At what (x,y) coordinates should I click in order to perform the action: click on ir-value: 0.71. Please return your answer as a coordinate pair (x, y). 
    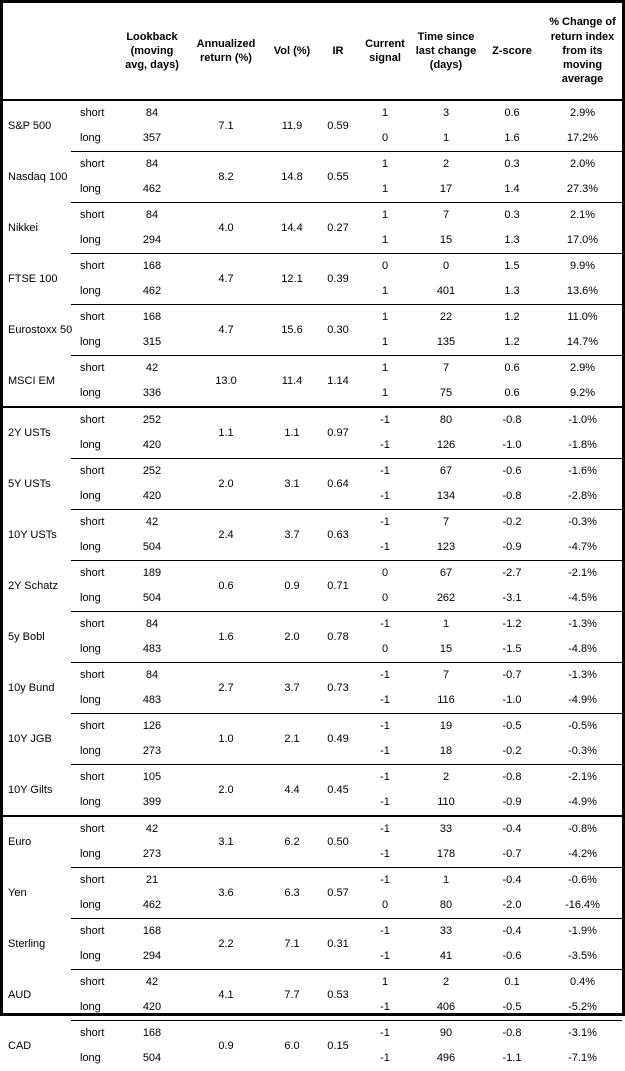
    Looking at the image, I should click on (338, 586).